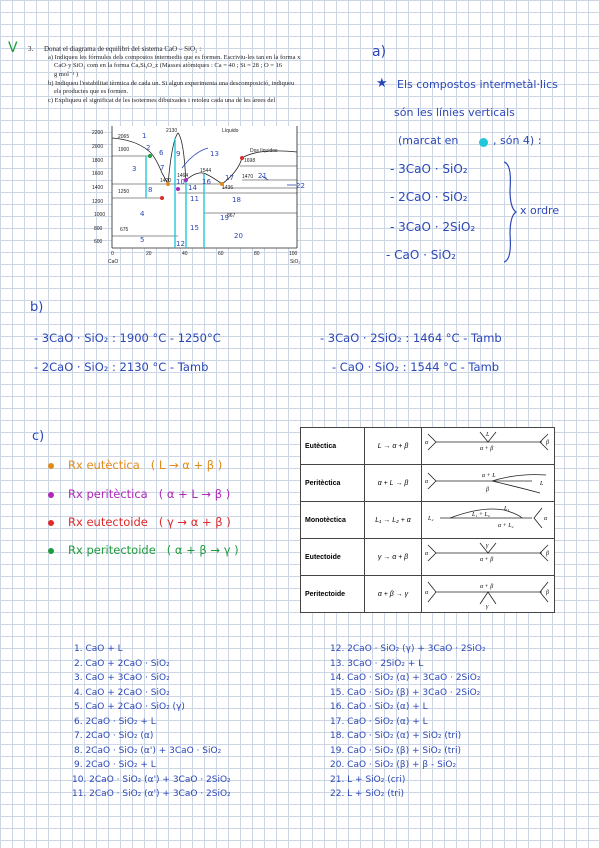 Image resolution: width=599 pixels, height=848 pixels. I want to click on phase-item: 2. CaO + 2CaO · SiO₂, so click(122, 664).